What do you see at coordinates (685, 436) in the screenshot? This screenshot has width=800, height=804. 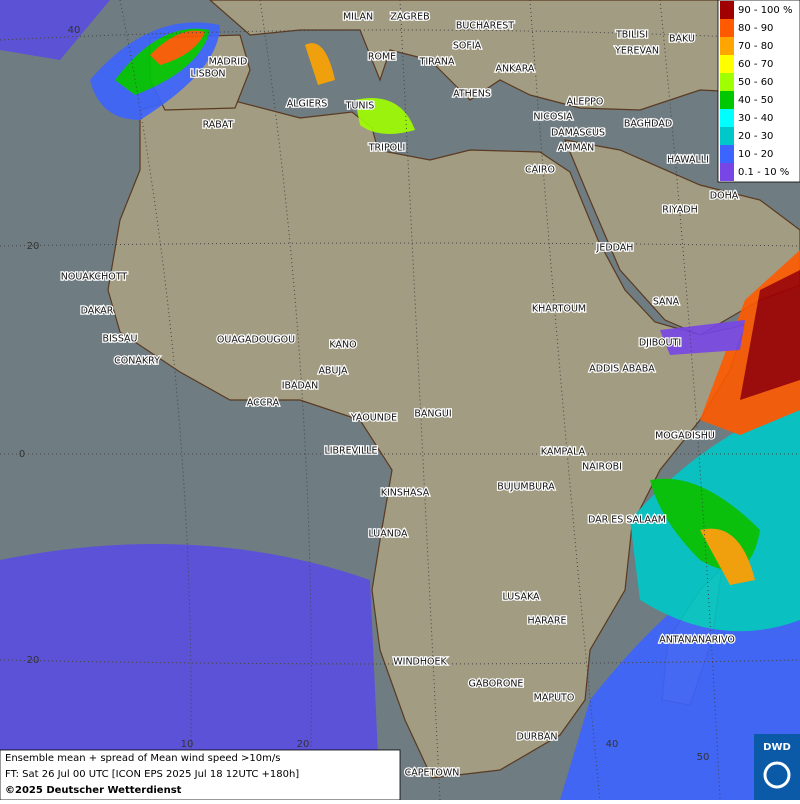 I see `city-label: MOGADISHU` at bounding box center [685, 436].